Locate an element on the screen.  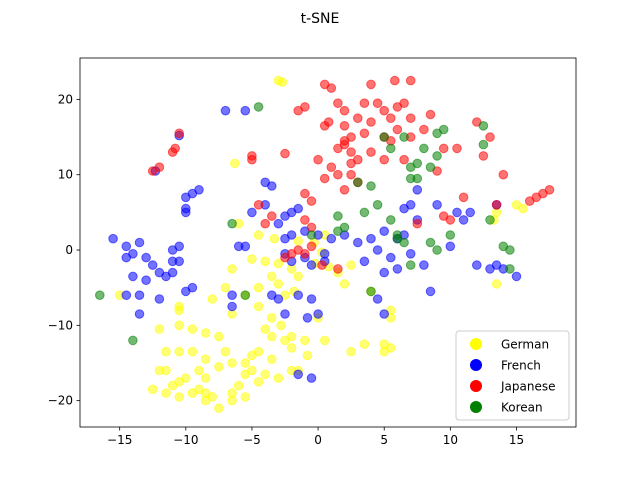
y-tick-label: −20 is located at coordinates (60, 401).